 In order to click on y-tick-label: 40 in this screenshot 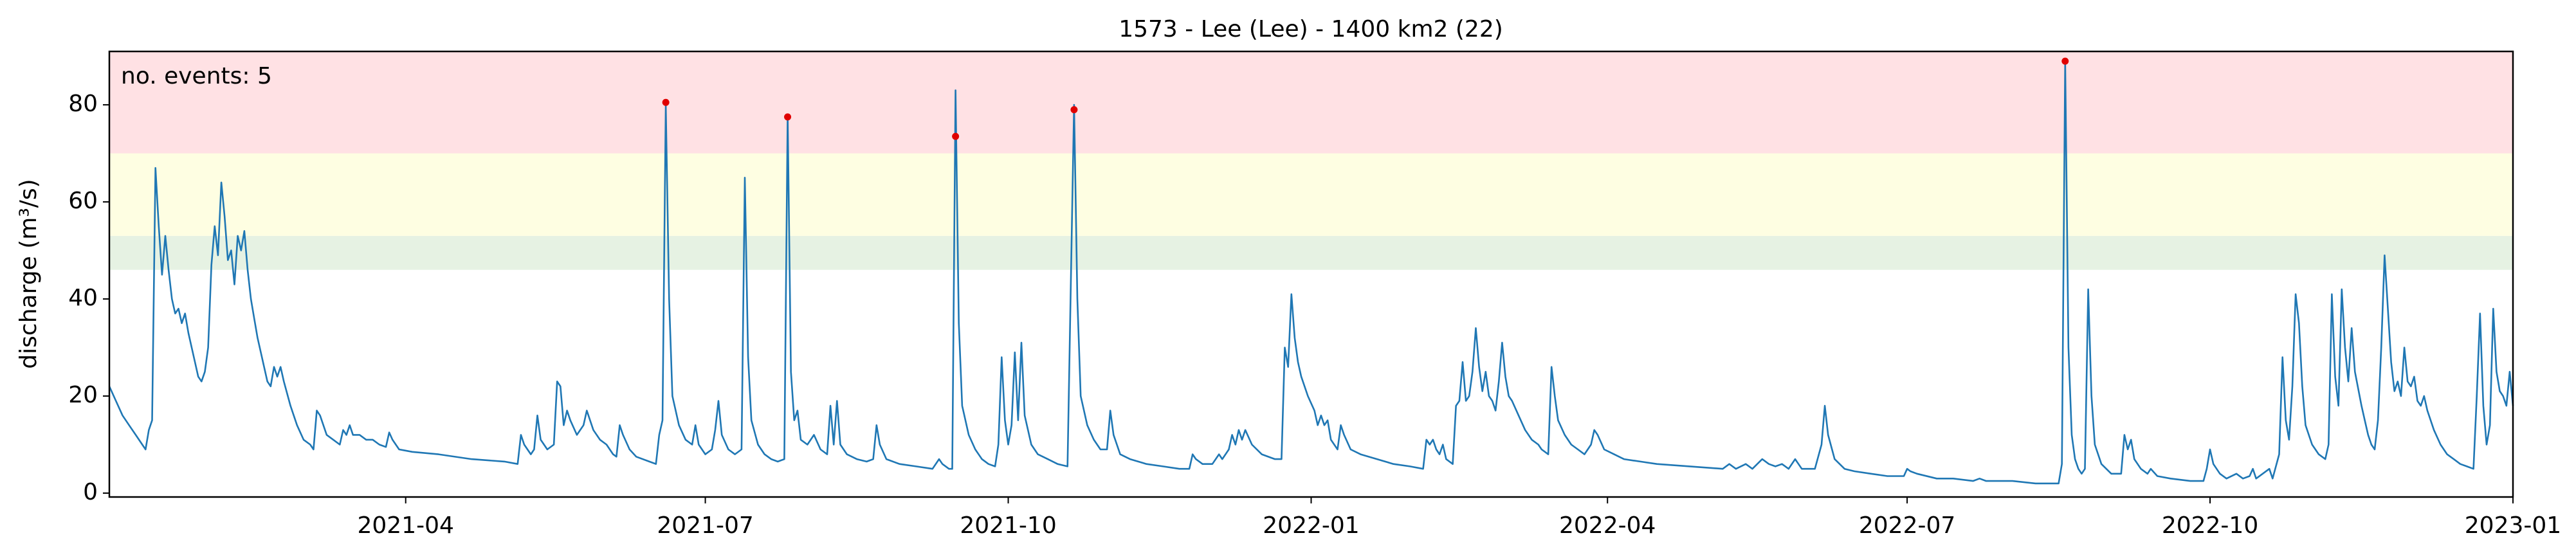, I will do `click(83, 298)`.